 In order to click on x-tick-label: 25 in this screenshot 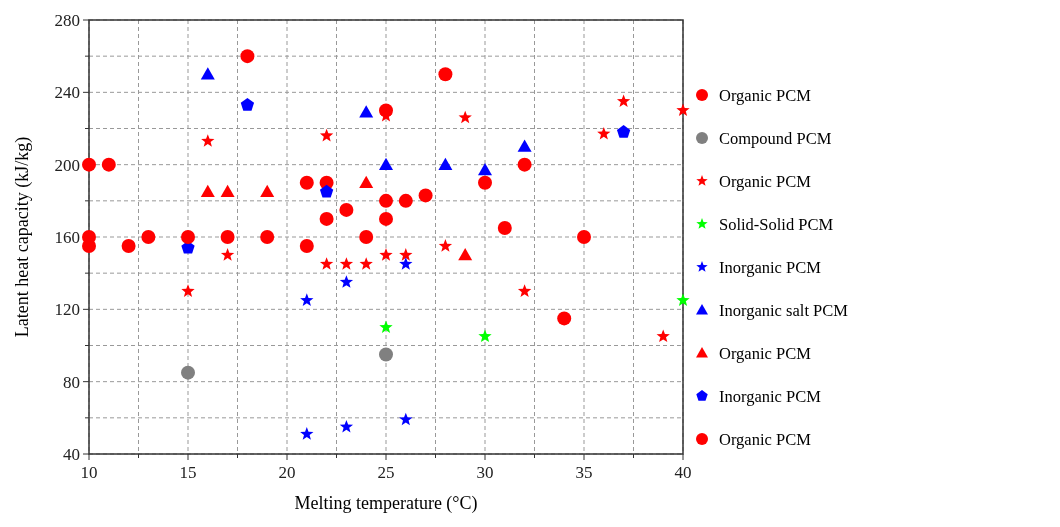, I will do `click(386, 472)`.